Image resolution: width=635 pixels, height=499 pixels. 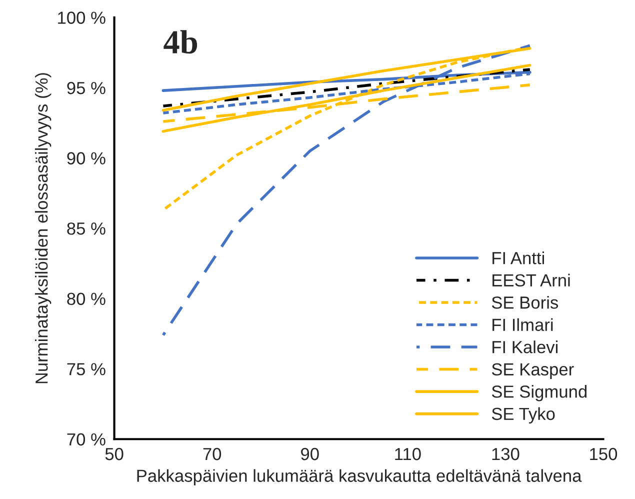 What do you see at coordinates (531, 280) in the screenshot?
I see `legend-label: EEST Arni` at bounding box center [531, 280].